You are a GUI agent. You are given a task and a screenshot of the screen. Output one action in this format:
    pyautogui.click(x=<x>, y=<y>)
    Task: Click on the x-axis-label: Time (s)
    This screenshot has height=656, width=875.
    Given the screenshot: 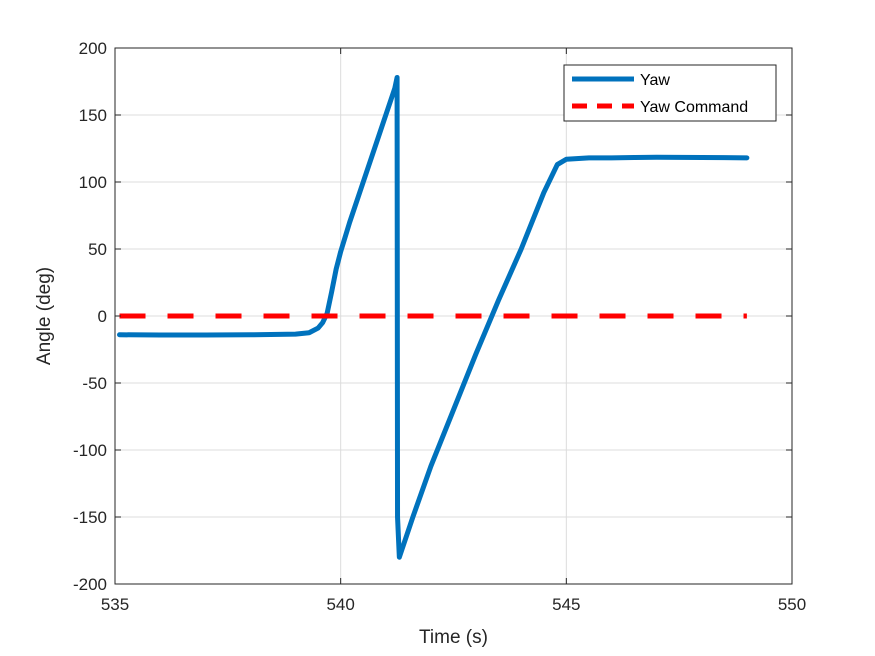 What is the action you would take?
    pyautogui.click(x=453, y=637)
    